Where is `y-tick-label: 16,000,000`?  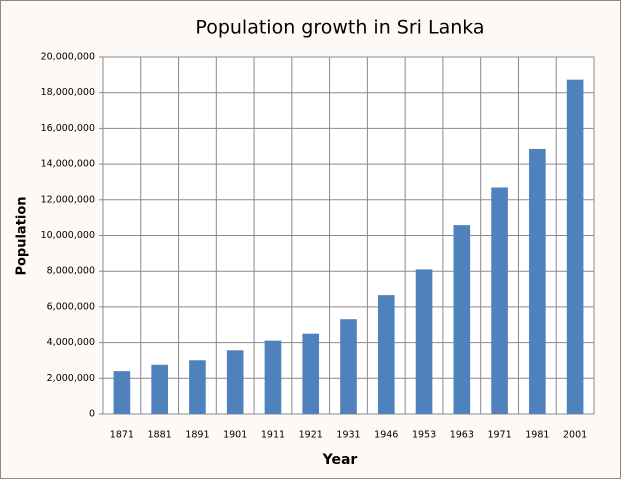 y-tick-label: 16,000,000 is located at coordinates (68, 128).